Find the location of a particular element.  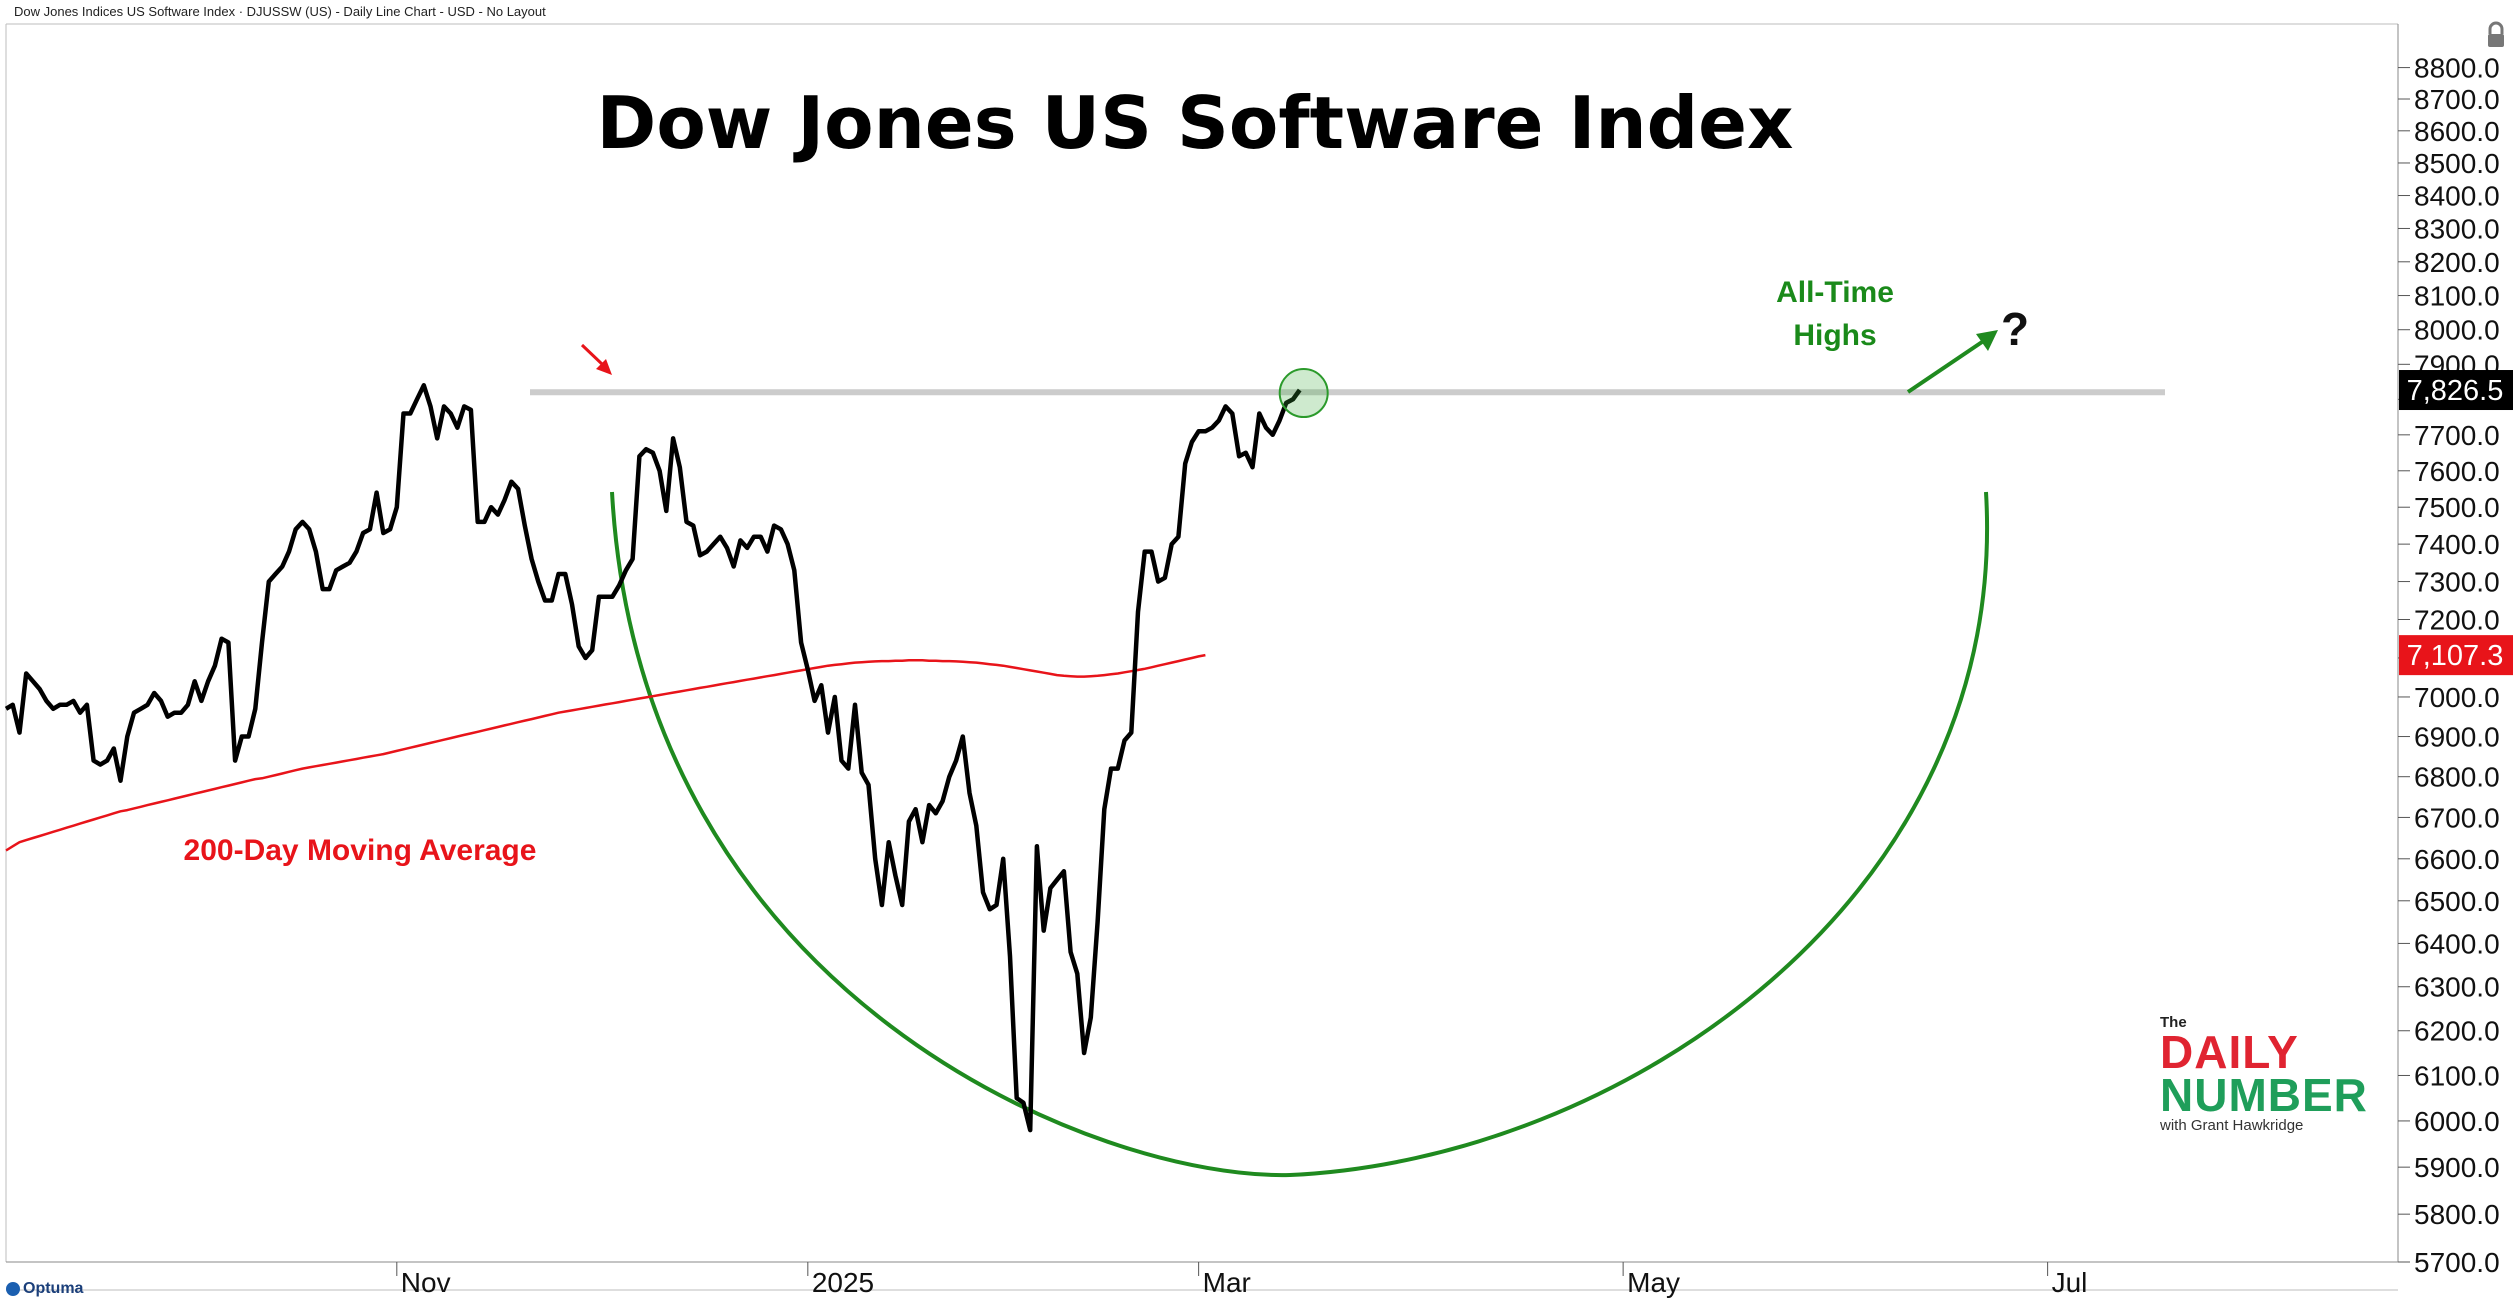

x-axis: Nov 2025 Mar May Jul is located at coordinates (1242, 1280).